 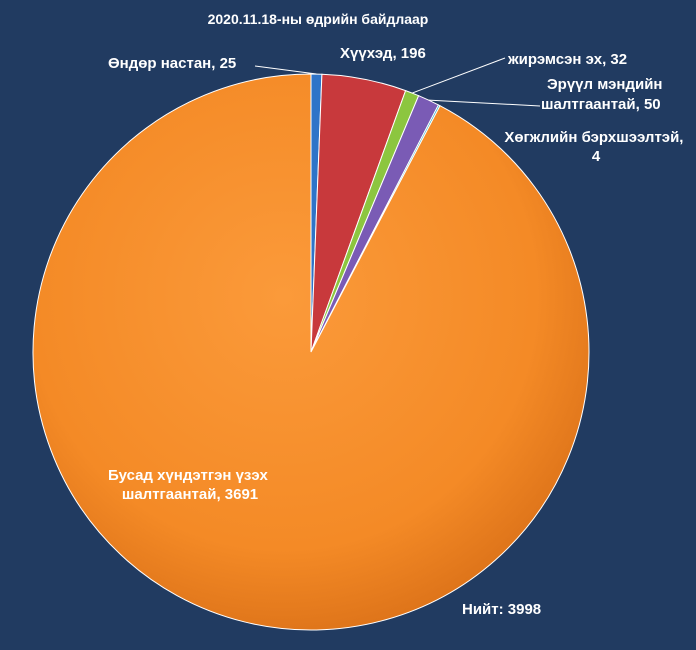 I want to click on slice-label-pregnant: жирэмсэн эх, 32, so click(x=567, y=59).